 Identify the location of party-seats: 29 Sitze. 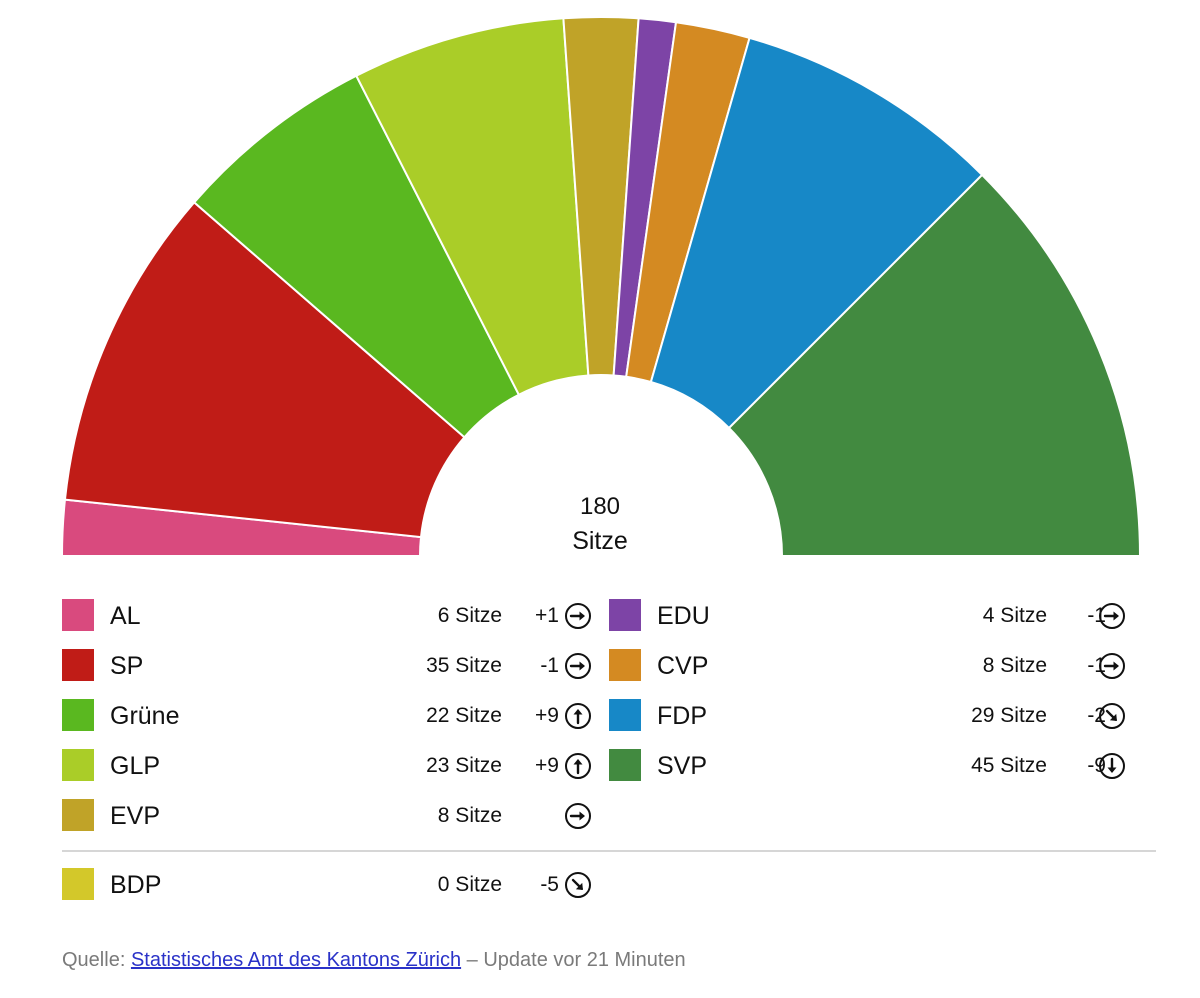
(1009, 715).